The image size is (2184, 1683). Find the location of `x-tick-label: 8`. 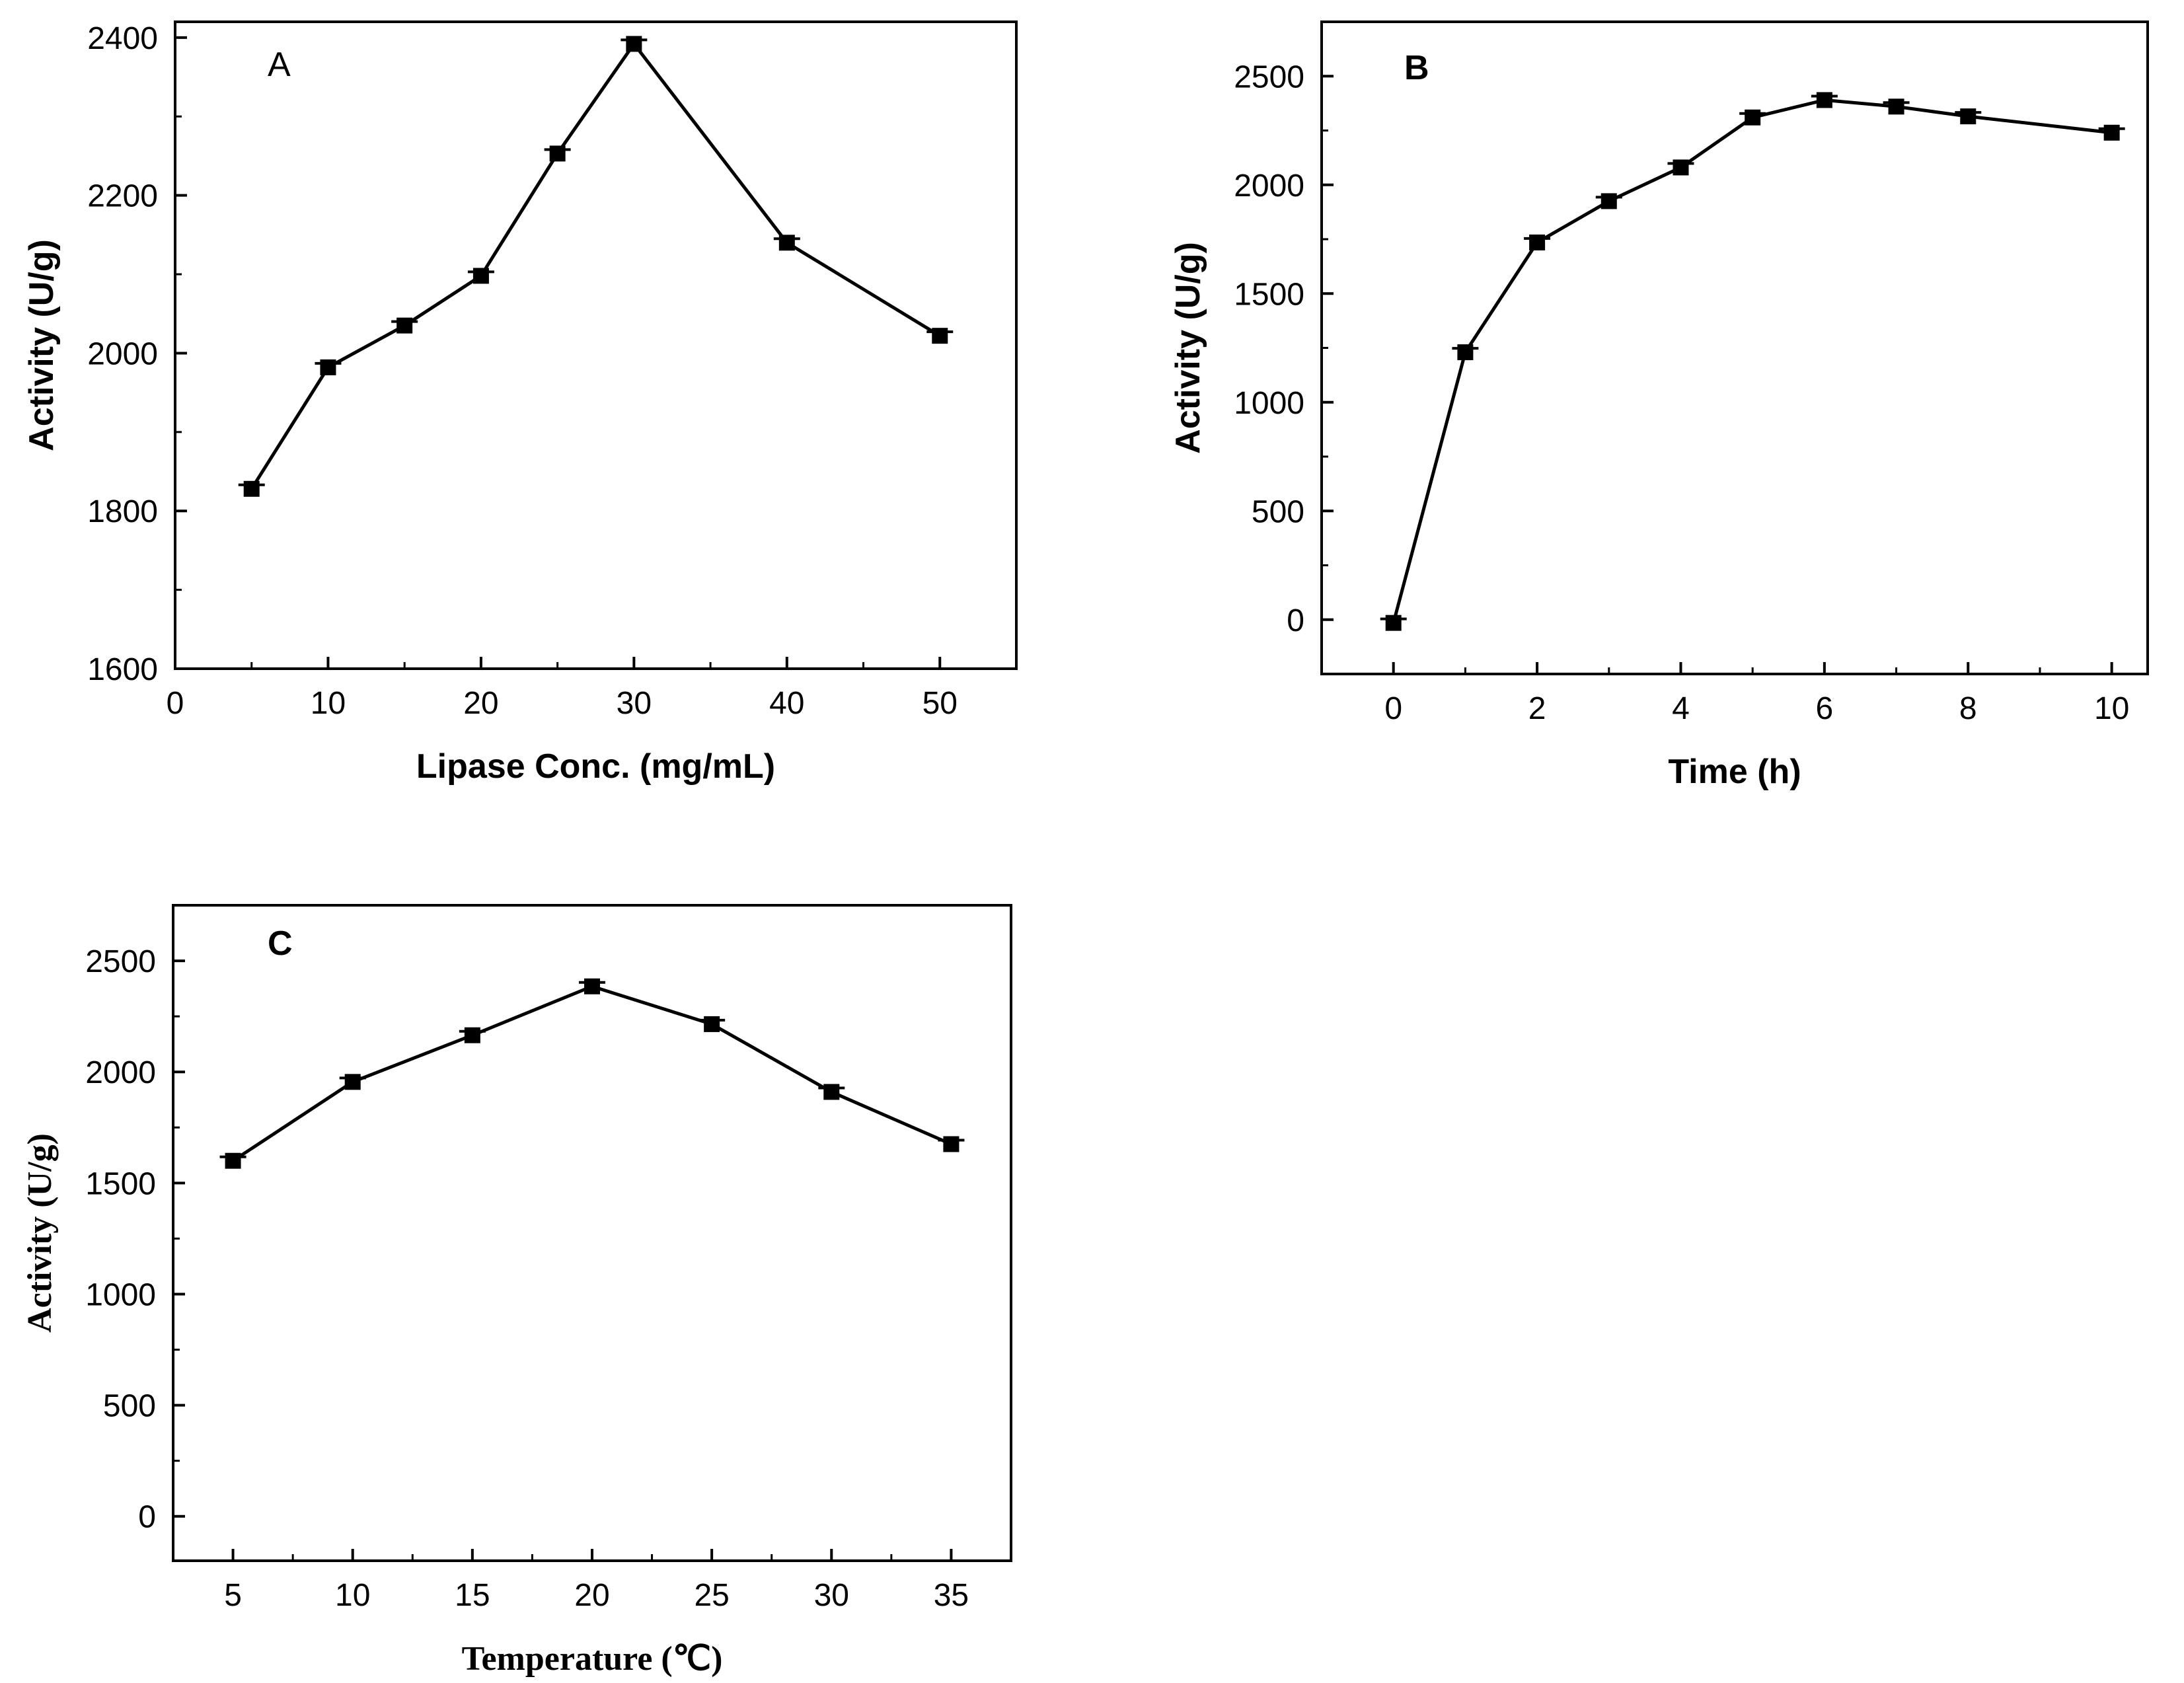

x-tick-label: 8 is located at coordinates (1968, 708).